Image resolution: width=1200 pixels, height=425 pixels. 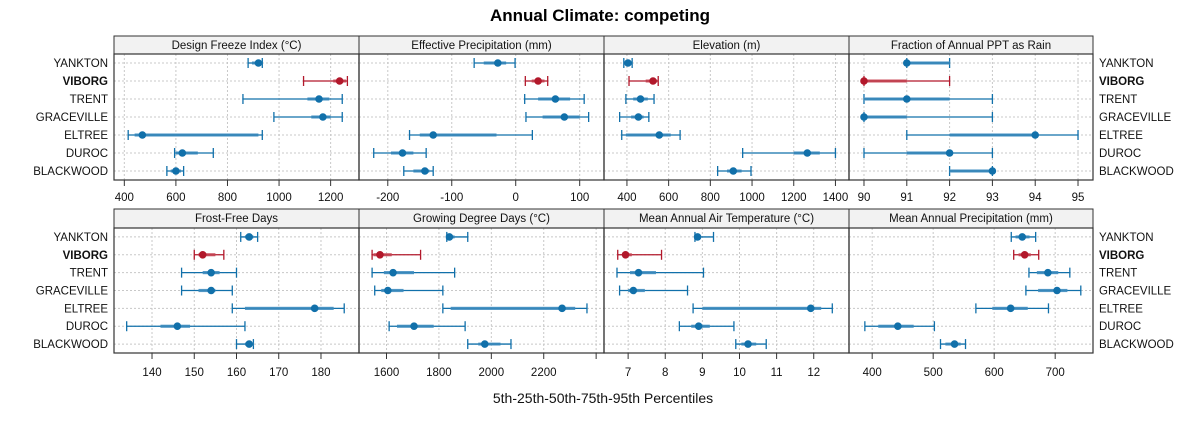 I want to click on x-tick-label: 600, so click(x=994, y=373).